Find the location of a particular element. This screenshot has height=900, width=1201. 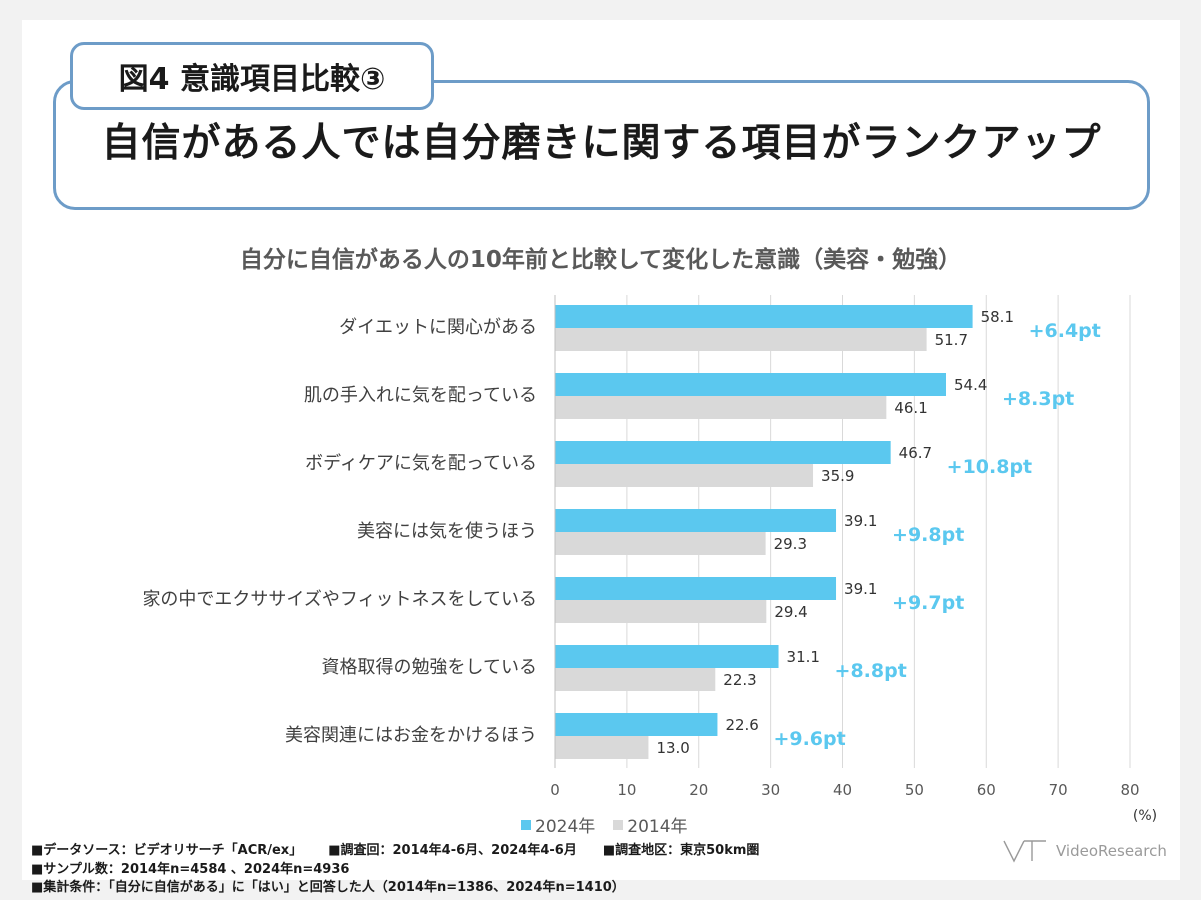

difference-label: +10.8pt is located at coordinates (989, 467).